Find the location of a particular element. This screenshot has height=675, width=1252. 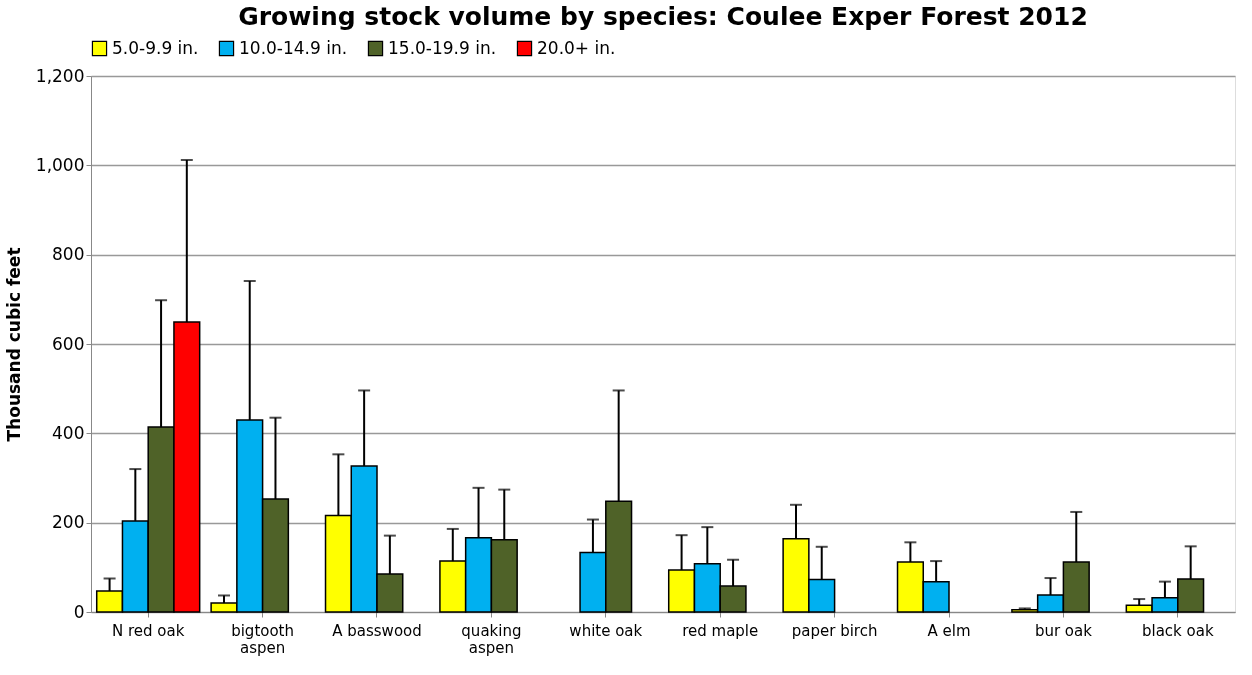

y-axis-title: Thousand cubic feet is located at coordinates (13, 344).